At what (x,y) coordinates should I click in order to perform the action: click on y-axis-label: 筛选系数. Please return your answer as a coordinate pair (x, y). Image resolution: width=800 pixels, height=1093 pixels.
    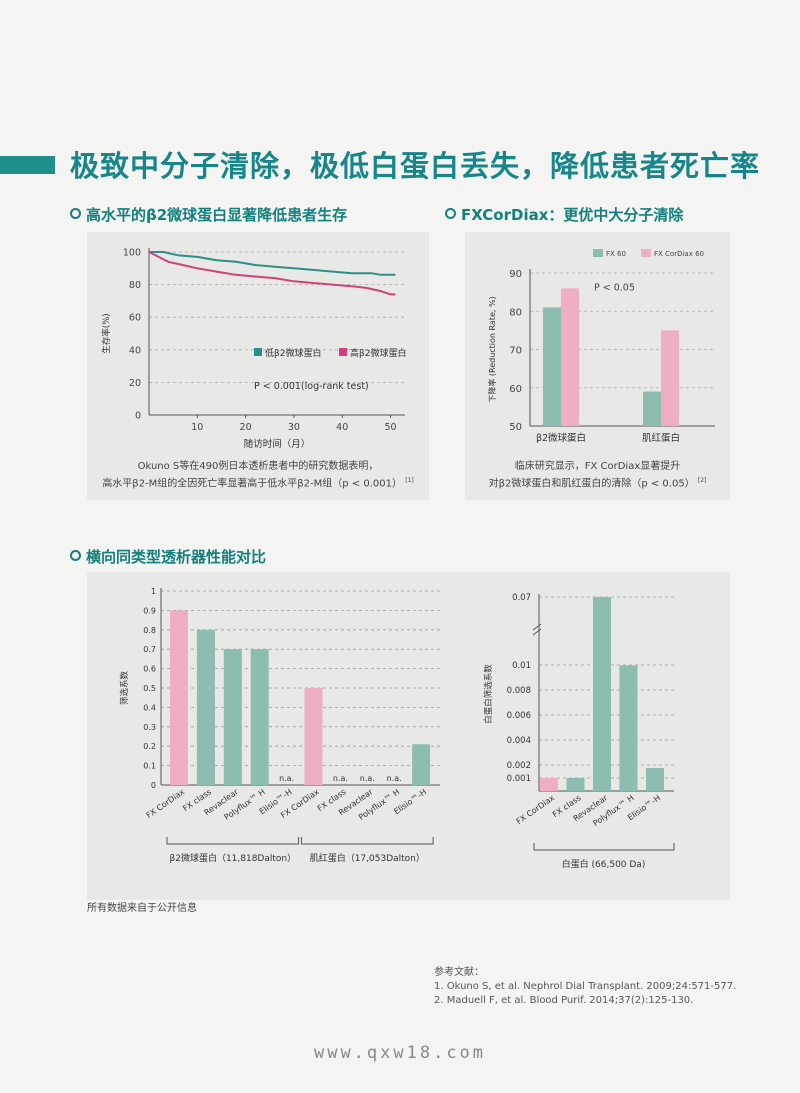
    Looking at the image, I should click on (124, 688).